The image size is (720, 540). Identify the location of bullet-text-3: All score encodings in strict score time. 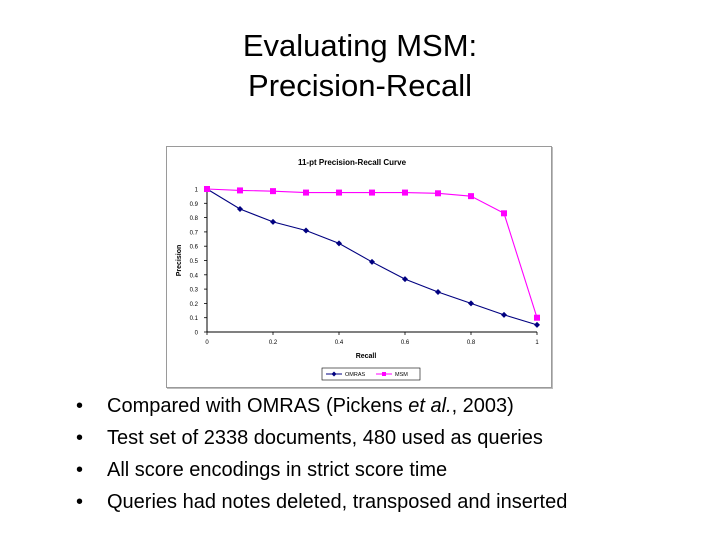
(277, 470).